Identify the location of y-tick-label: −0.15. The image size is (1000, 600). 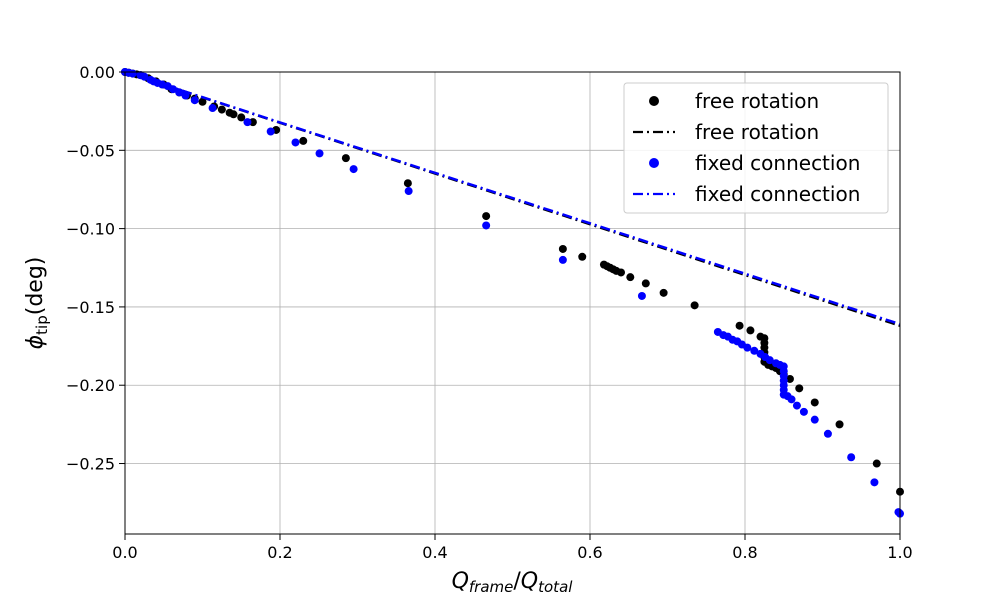
(90, 307).